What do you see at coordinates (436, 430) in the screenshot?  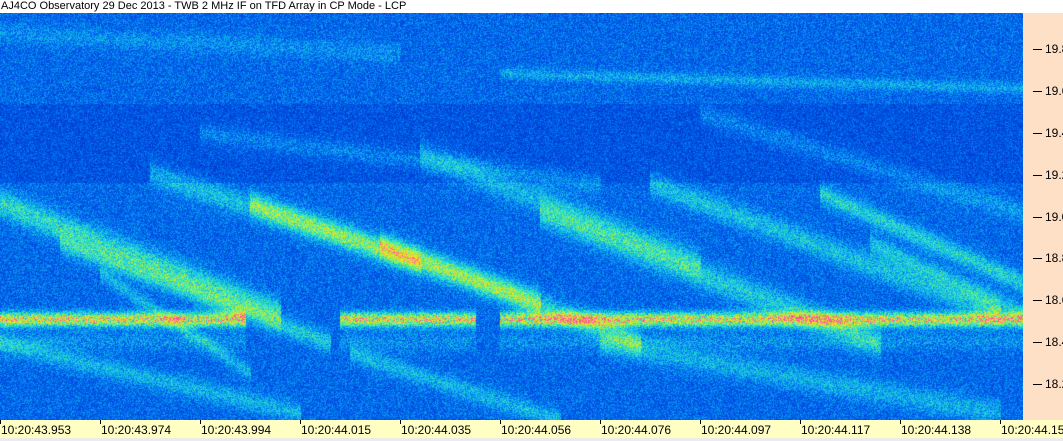 I see `x-tick-label: 10:20:44.035` at bounding box center [436, 430].